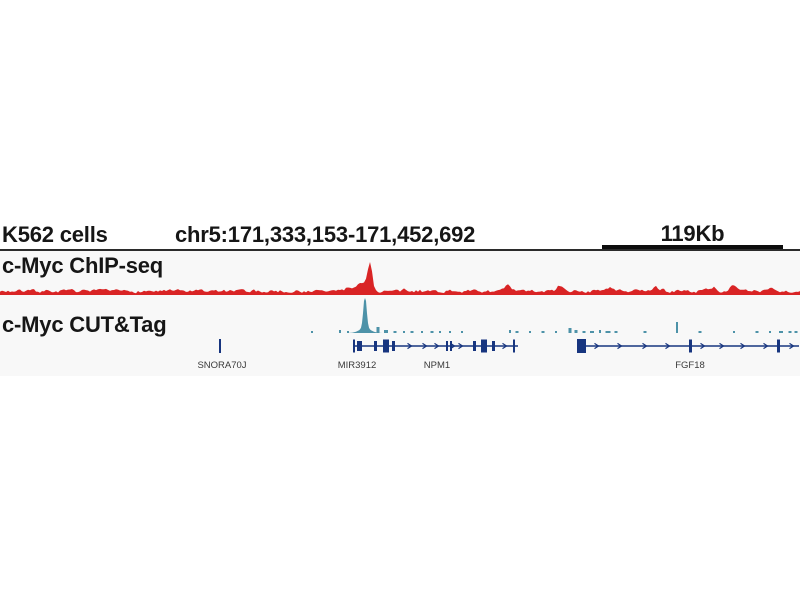 The height and width of the screenshot is (600, 800). I want to click on chipseq-signal-track, so click(400, 278).